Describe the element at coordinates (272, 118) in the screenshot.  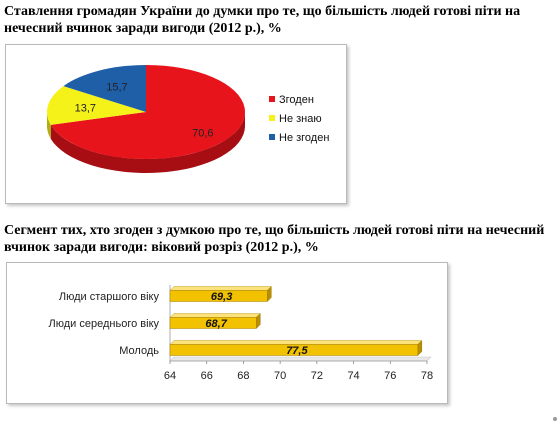
I see `legend-swatch-не-знаю` at that location.